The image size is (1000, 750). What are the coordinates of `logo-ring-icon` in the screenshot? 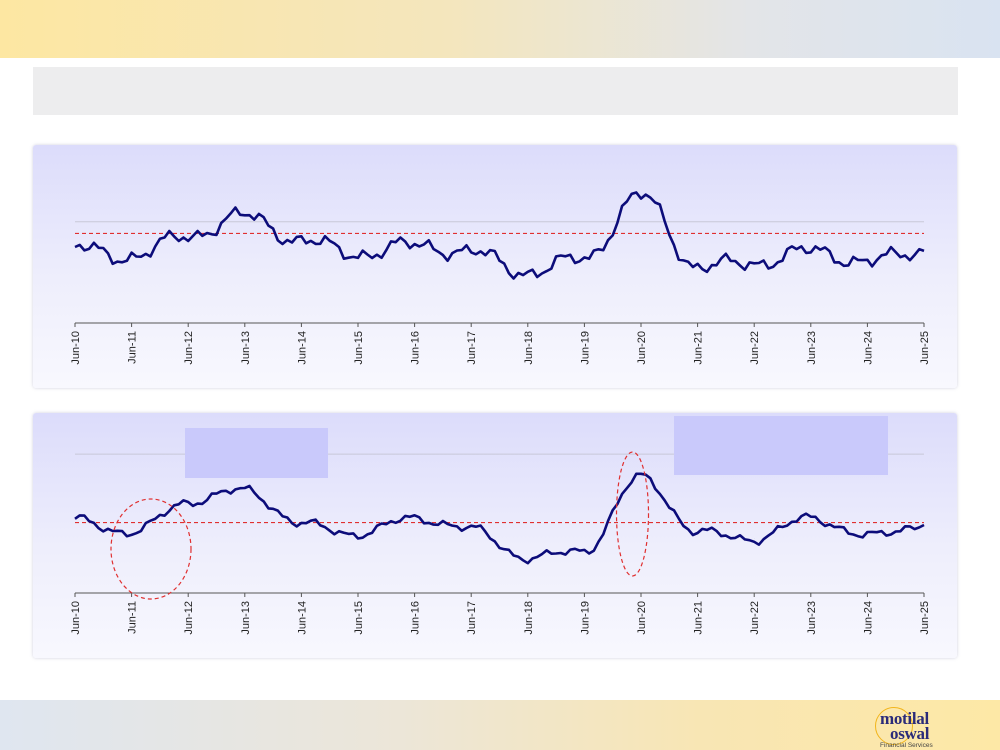 It's located at (894, 726).